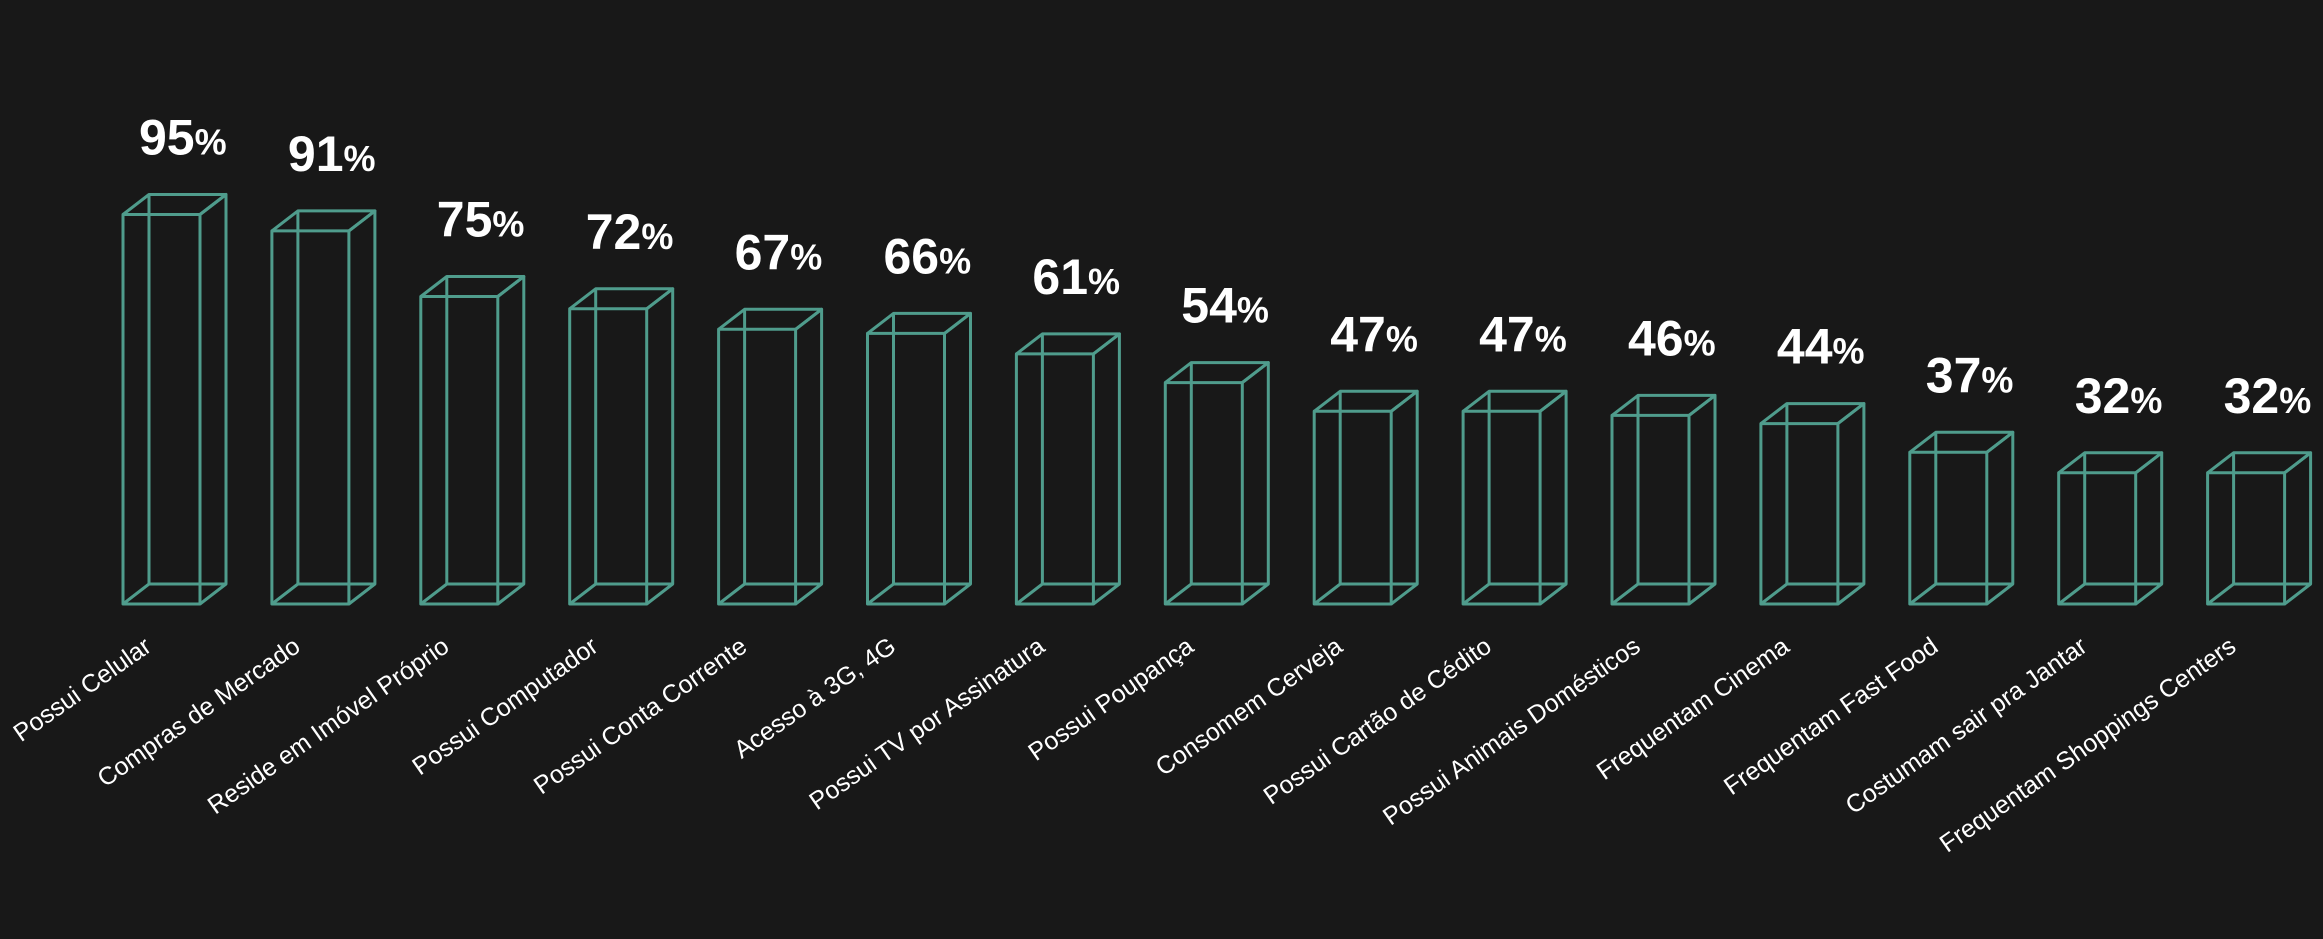 This screenshot has height=939, width=2323. I want to click on value-label-2: 91%, so click(332, 154).